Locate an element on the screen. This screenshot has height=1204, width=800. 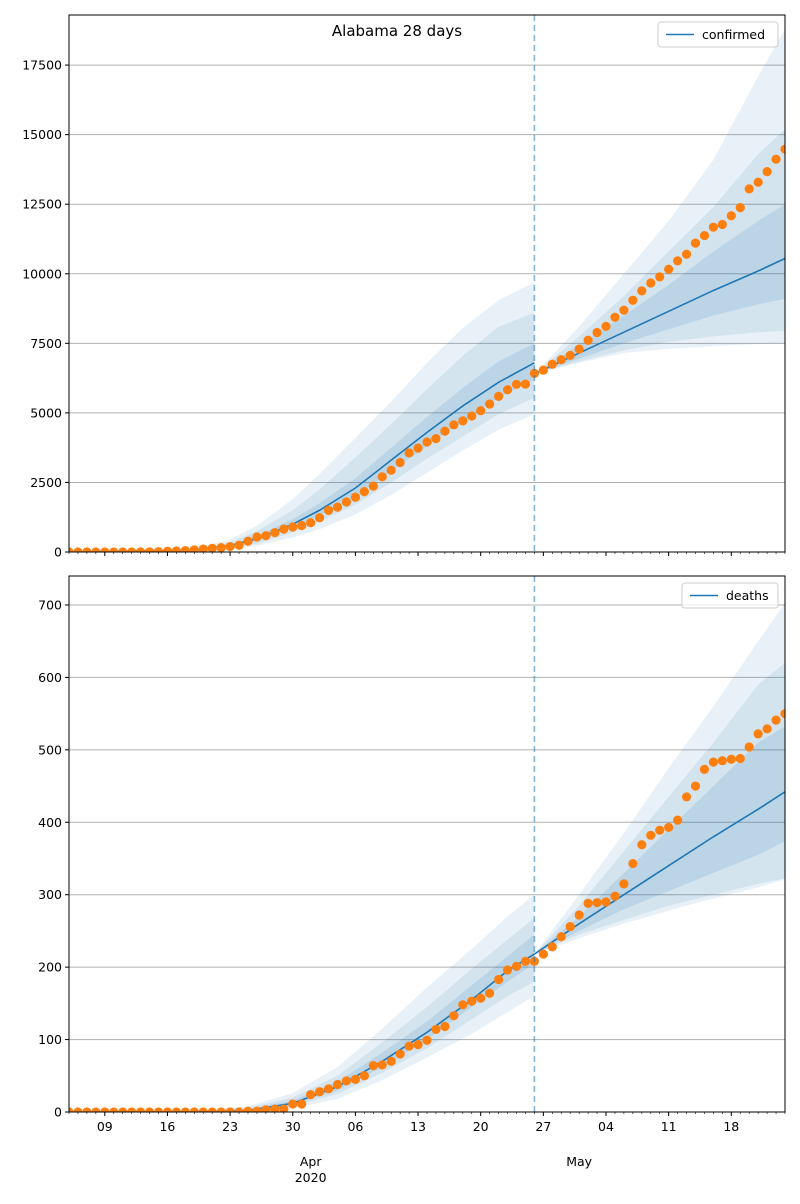
confirmed-band-p025-p975-forecast is located at coordinates (659, 201).